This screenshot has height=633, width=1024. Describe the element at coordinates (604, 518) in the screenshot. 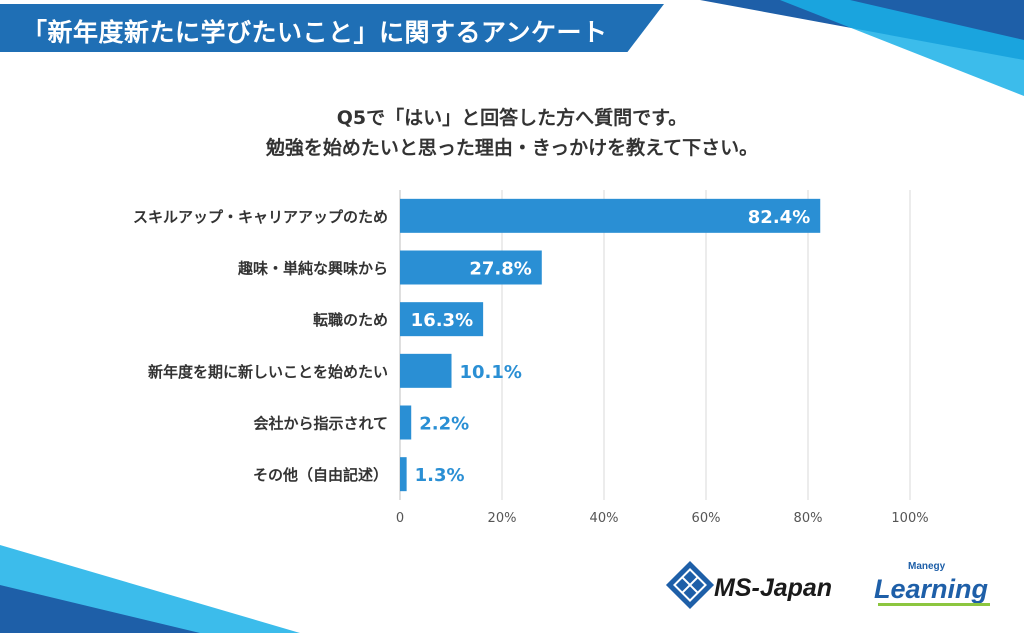

I see `x-tick-label: 40%` at that location.